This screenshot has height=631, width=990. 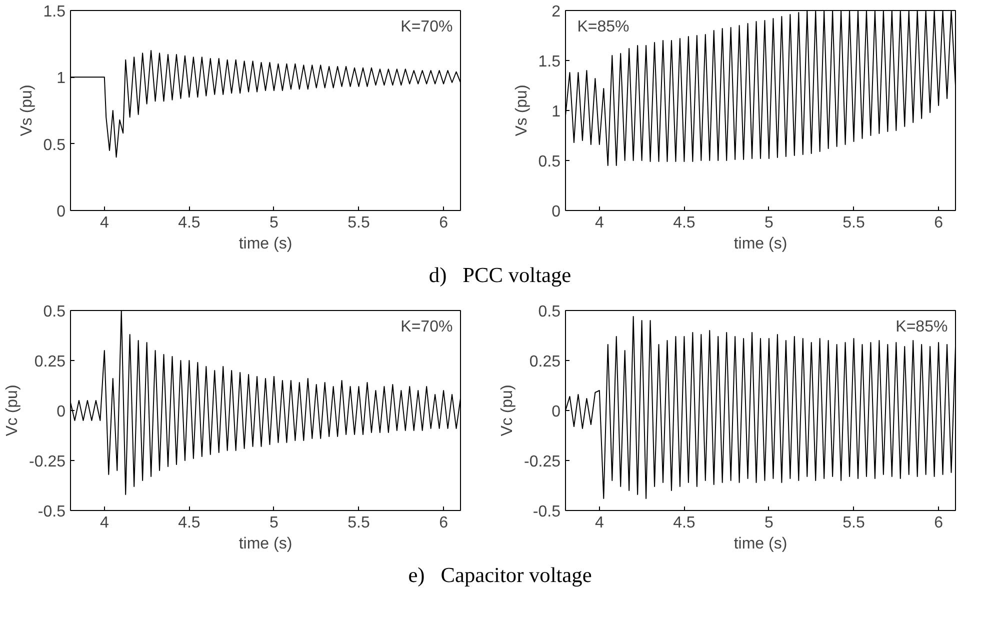 I want to click on text: d) PCC voltage, so click(x=500, y=275).